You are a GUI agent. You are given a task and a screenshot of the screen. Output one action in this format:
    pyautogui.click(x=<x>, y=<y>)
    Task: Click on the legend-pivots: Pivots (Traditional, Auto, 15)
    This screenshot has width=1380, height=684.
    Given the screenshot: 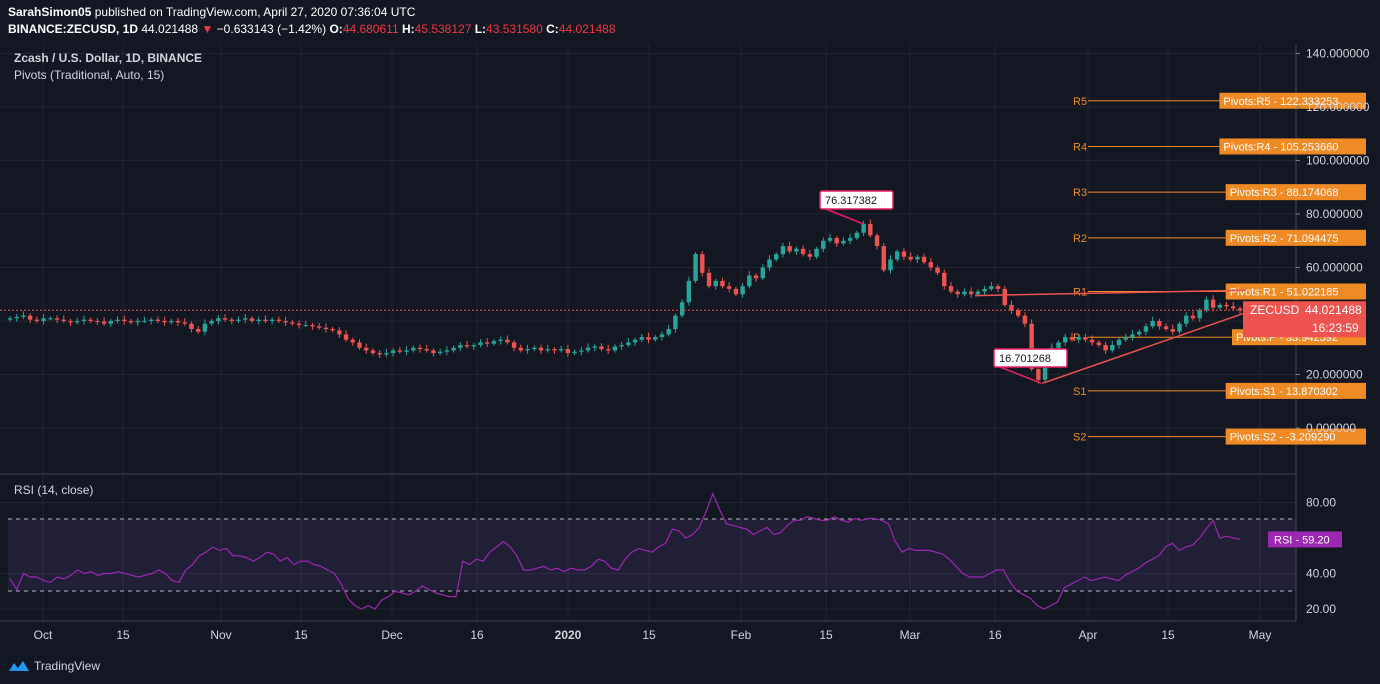 What is the action you would take?
    pyautogui.click(x=89, y=75)
    